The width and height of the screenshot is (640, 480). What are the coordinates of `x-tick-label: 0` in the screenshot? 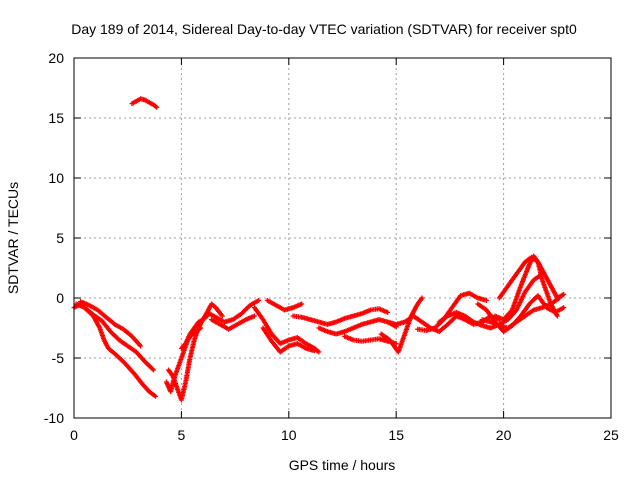 It's located at (74, 435).